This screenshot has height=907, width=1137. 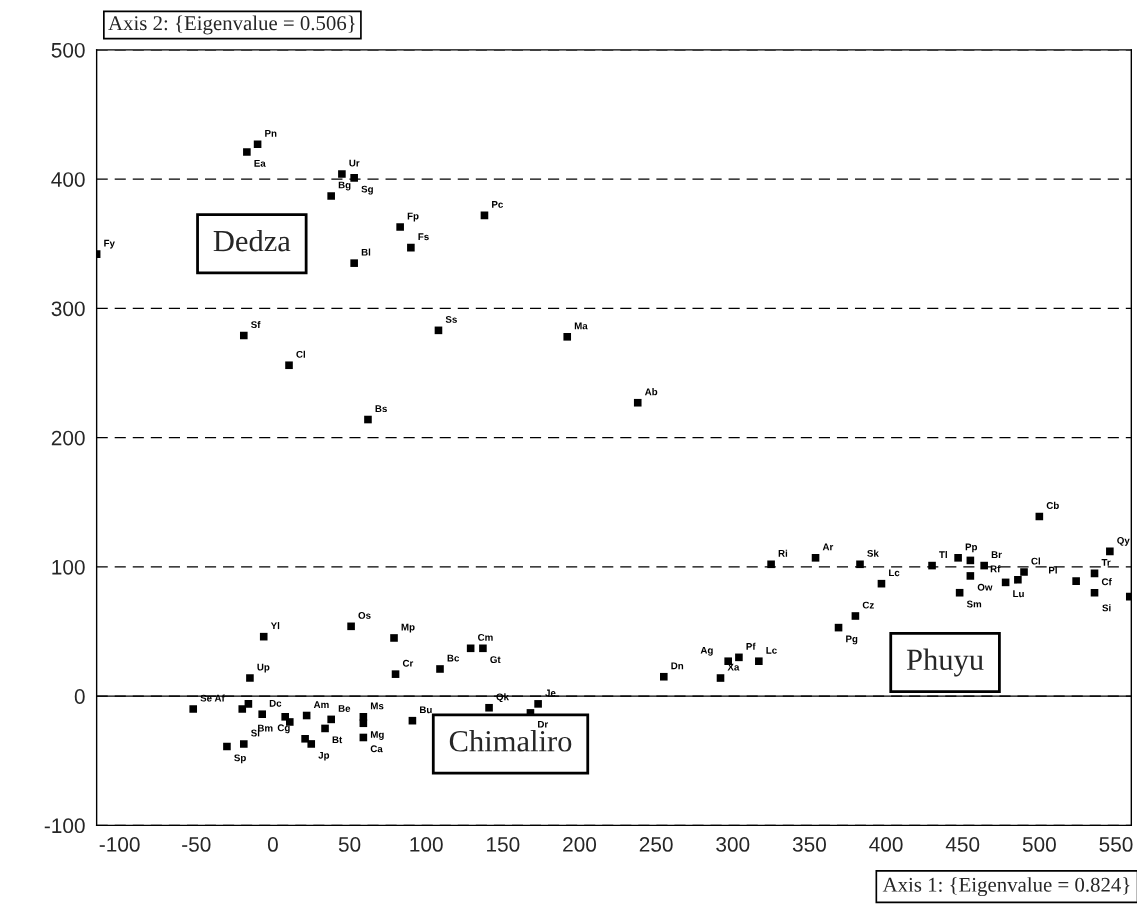 What do you see at coordinates (376, 749) in the screenshot?
I see `annotation: Ca` at bounding box center [376, 749].